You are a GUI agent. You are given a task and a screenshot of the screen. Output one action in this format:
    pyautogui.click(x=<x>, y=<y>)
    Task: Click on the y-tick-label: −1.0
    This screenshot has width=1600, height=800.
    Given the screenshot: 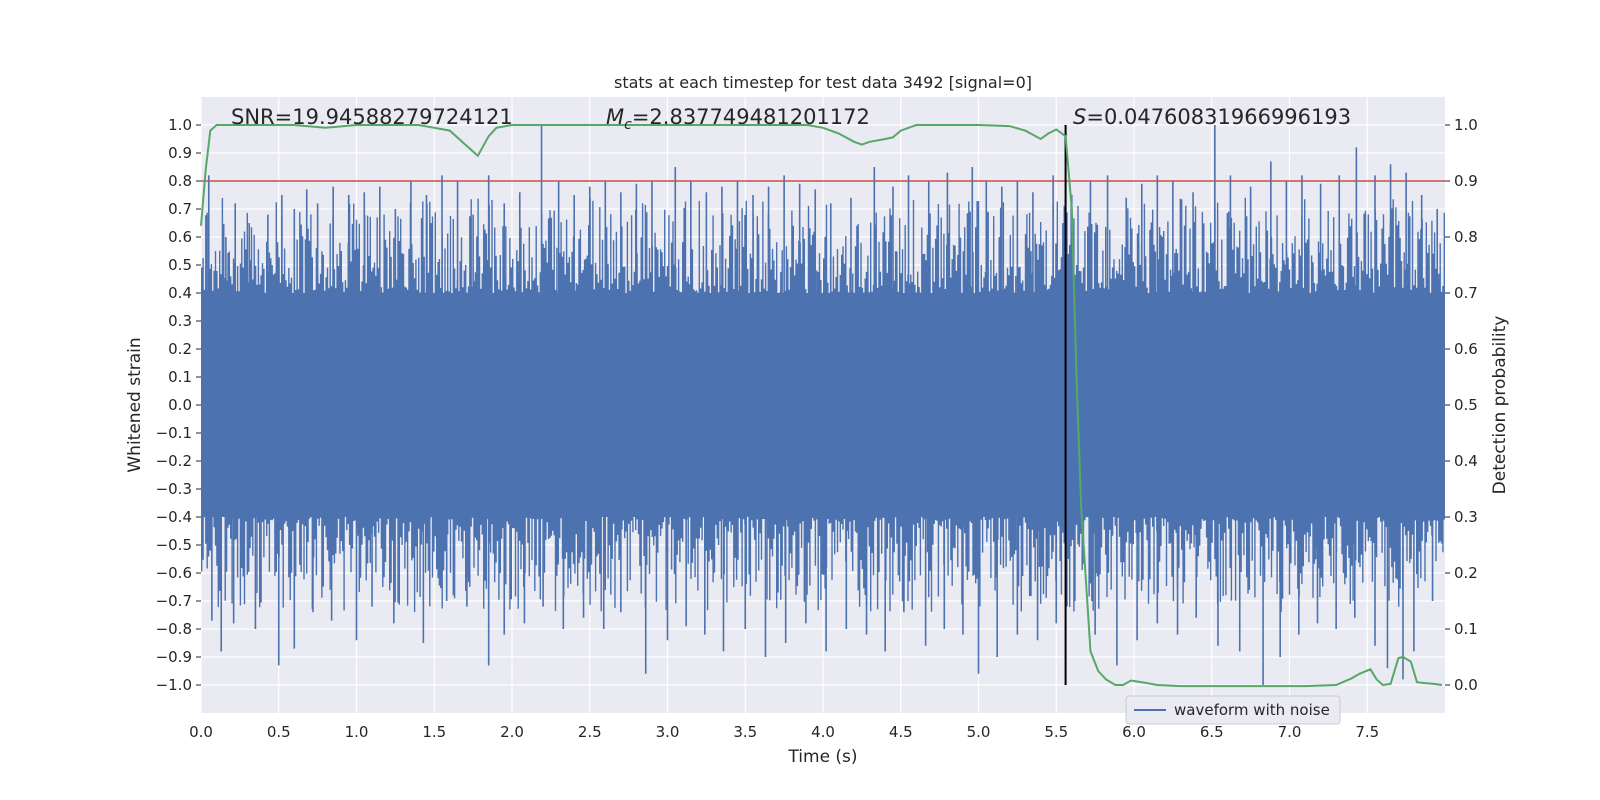 What is the action you would take?
    pyautogui.click(x=174, y=685)
    